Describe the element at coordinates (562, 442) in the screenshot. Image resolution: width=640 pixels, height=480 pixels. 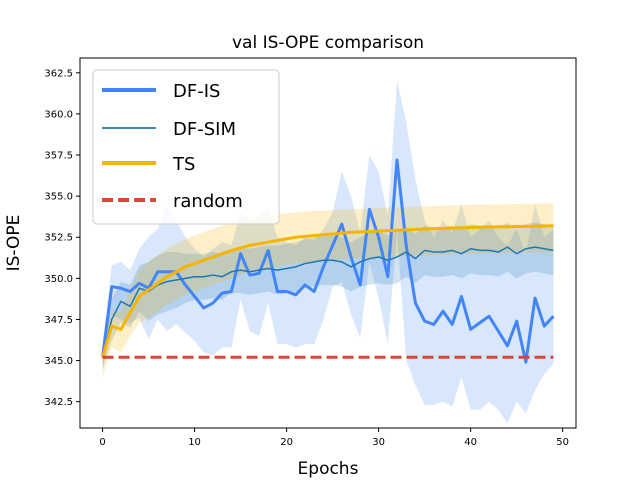
I see `x-tick-label: 50` at that location.